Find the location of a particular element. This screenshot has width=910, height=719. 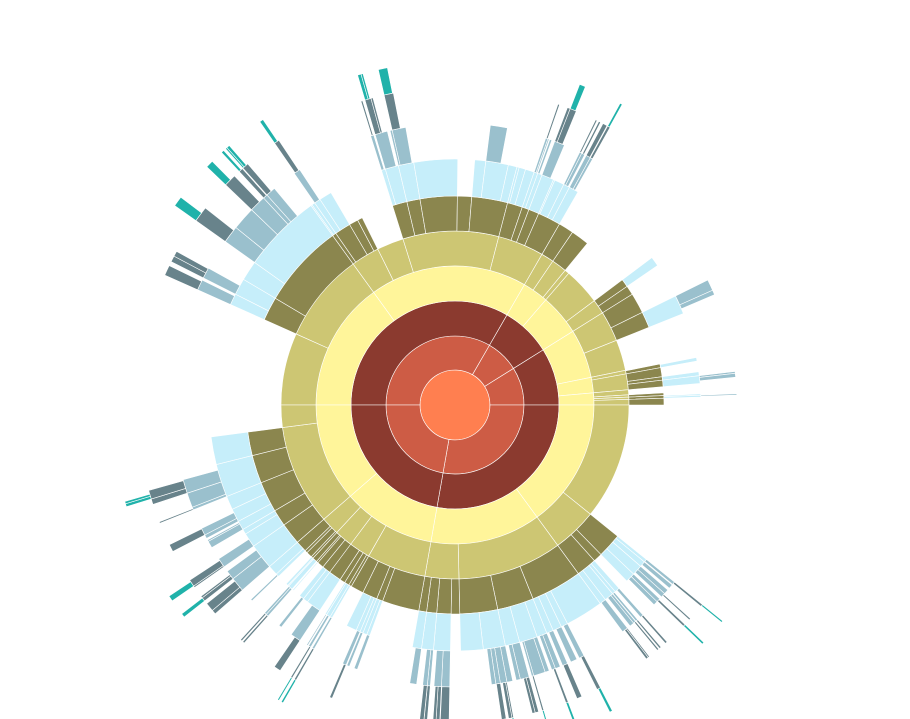

sunburst-root is located at coordinates (455, 405).